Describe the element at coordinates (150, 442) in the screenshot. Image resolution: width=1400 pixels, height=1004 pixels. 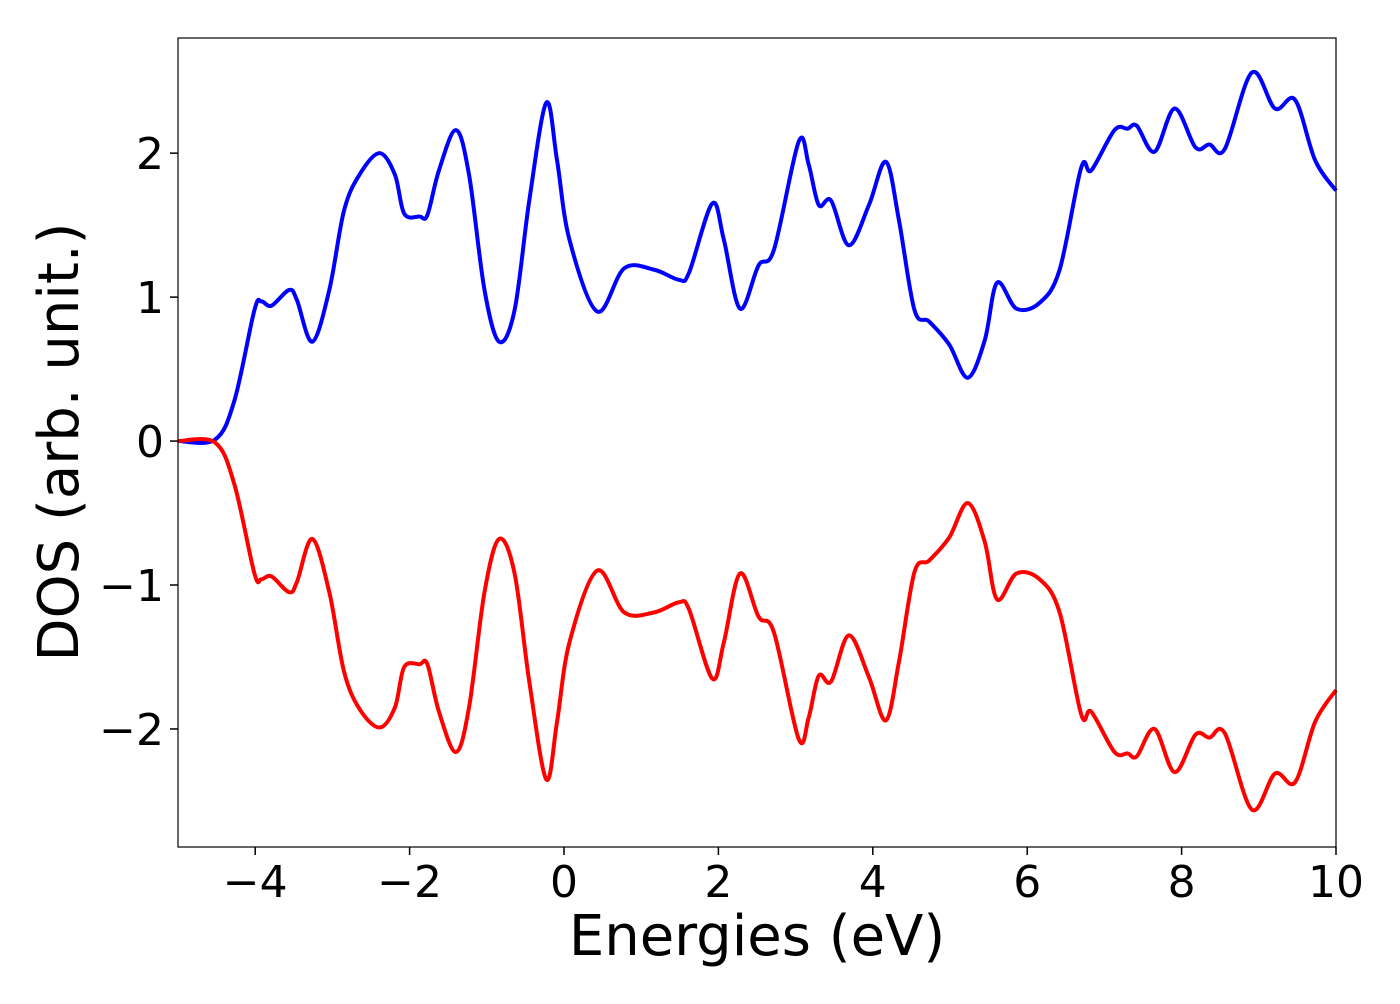
I see `y-tick-label: 0` at that location.